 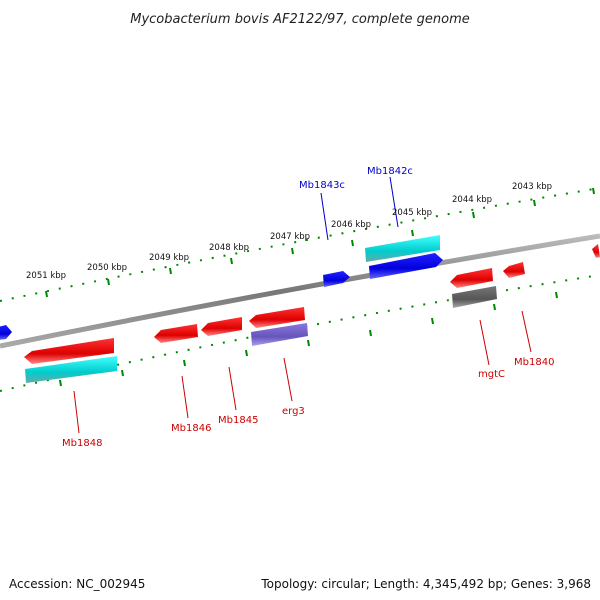 What do you see at coordinates (402, 248) in the screenshot?
I see `rna-forward` at bounding box center [402, 248].